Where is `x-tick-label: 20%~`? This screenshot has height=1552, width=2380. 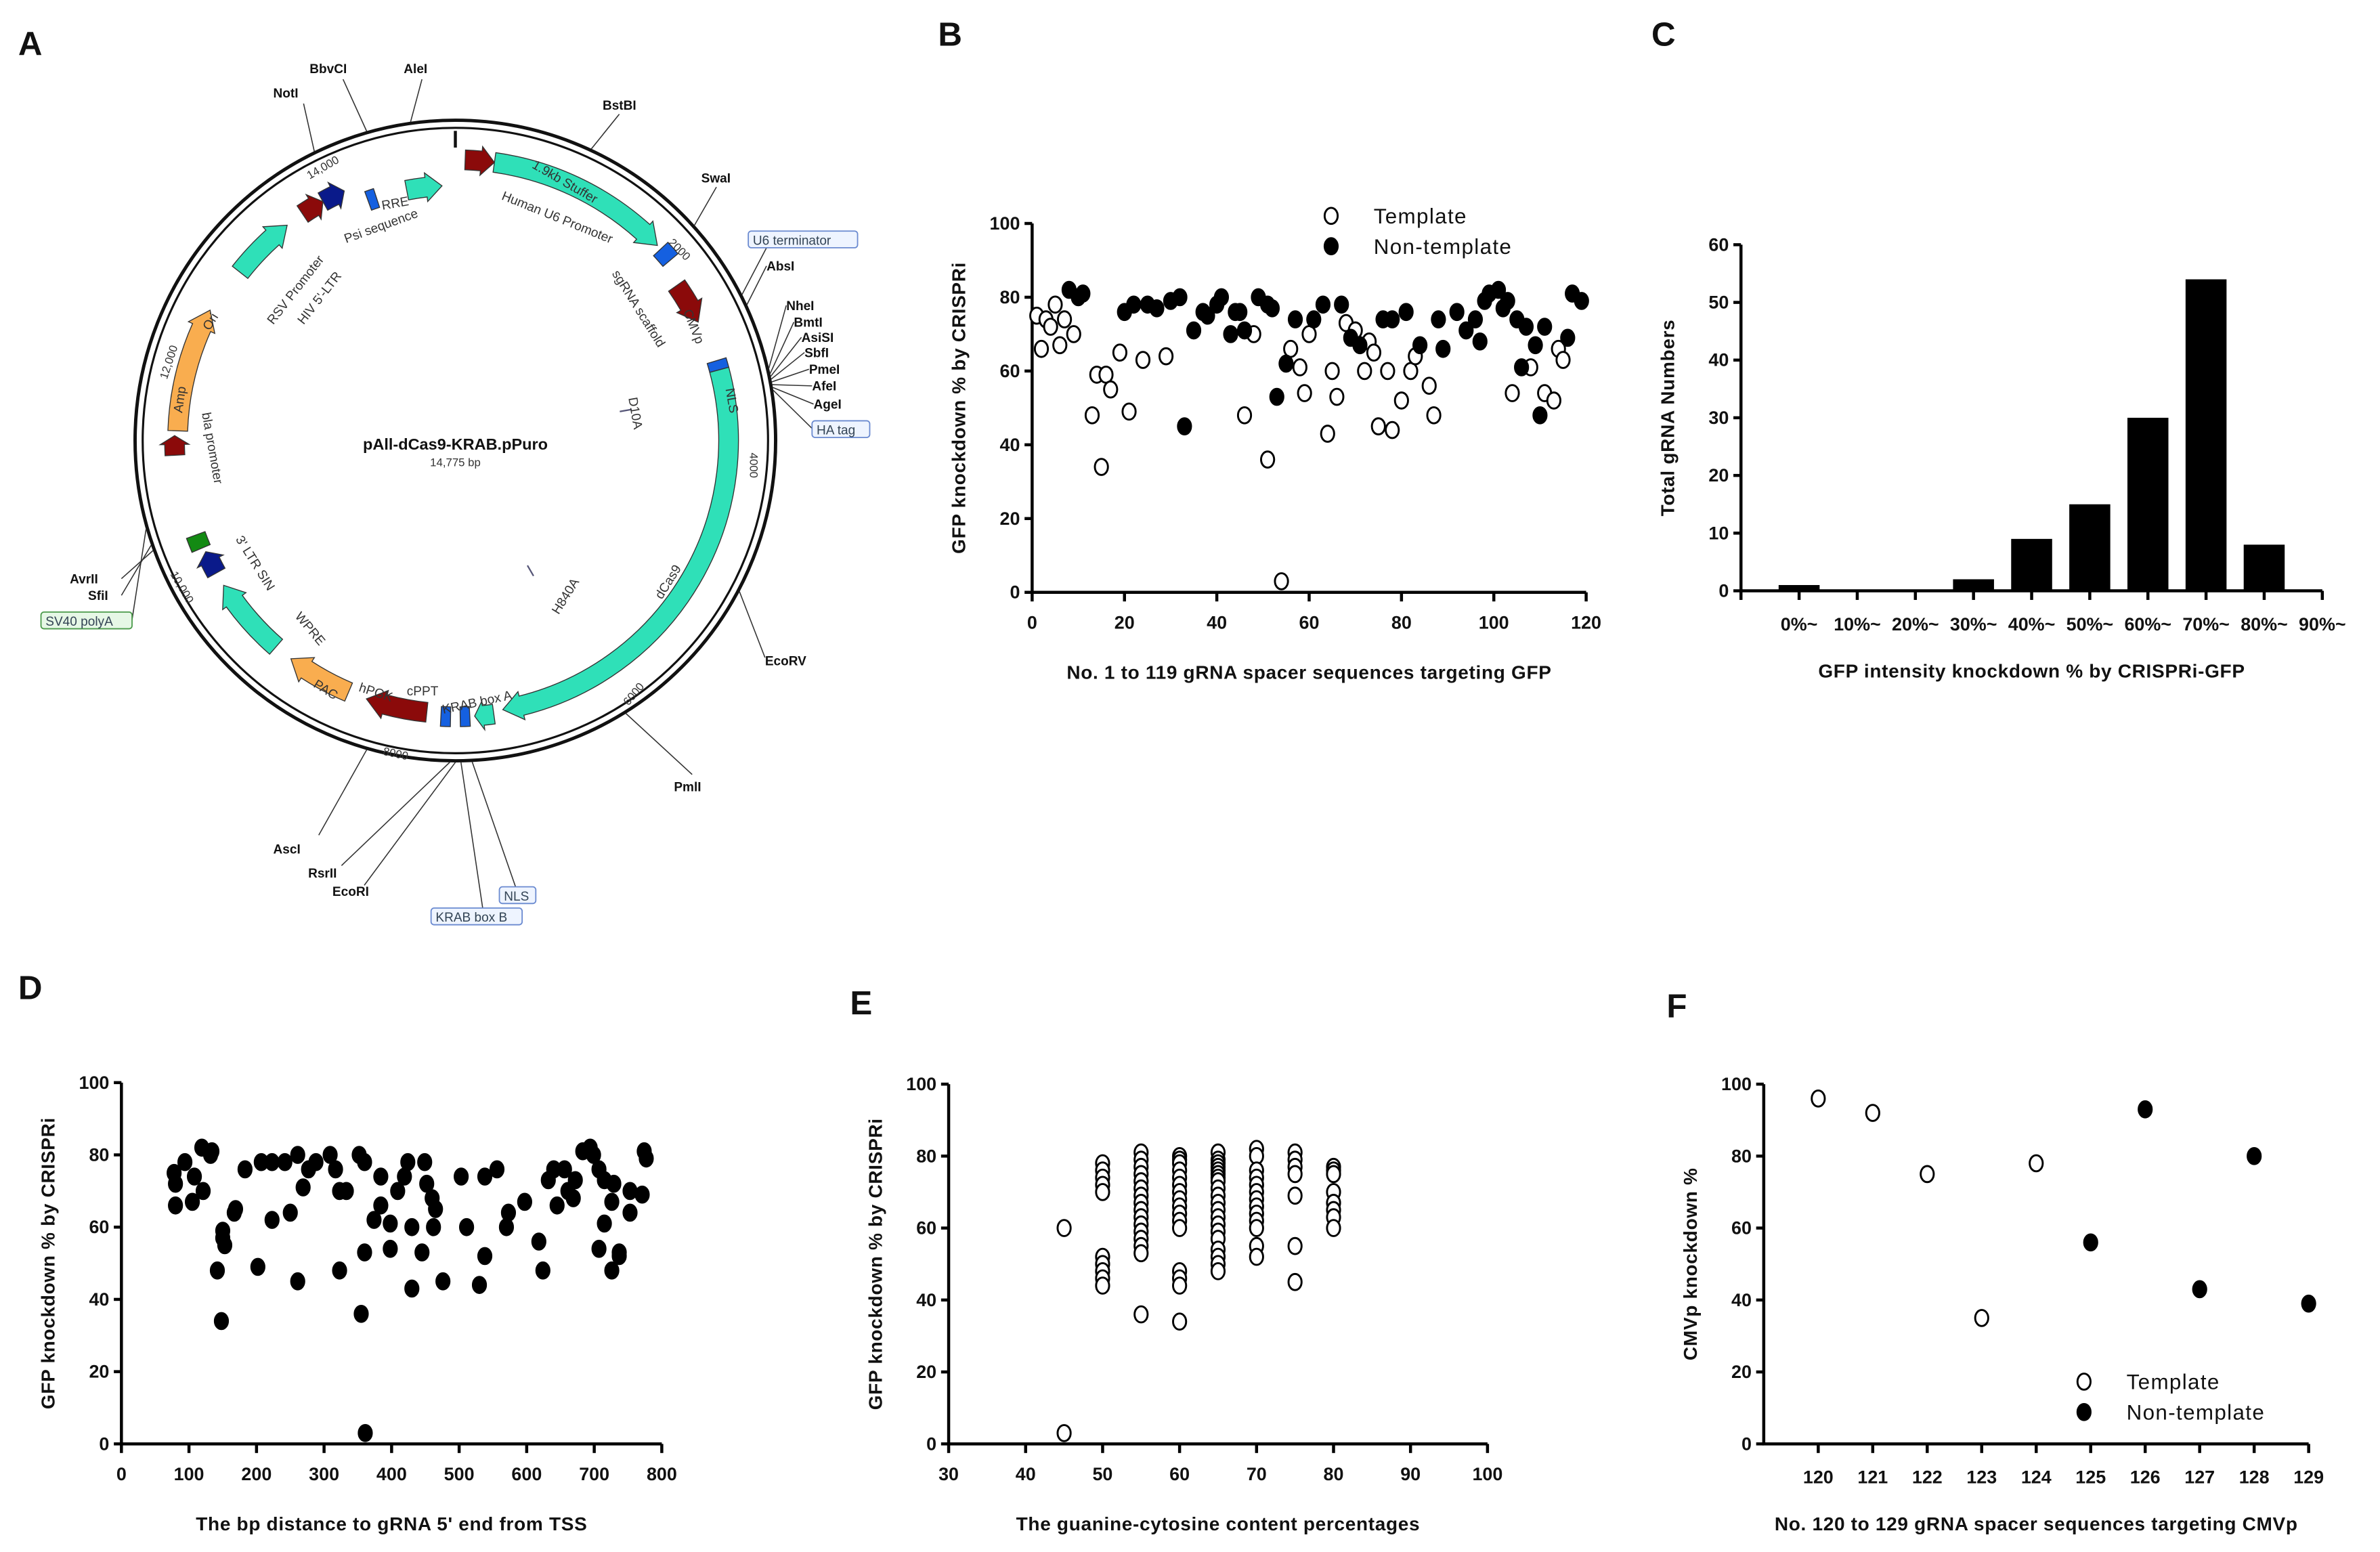
x-tick-label: 20%~ is located at coordinates (1916, 624).